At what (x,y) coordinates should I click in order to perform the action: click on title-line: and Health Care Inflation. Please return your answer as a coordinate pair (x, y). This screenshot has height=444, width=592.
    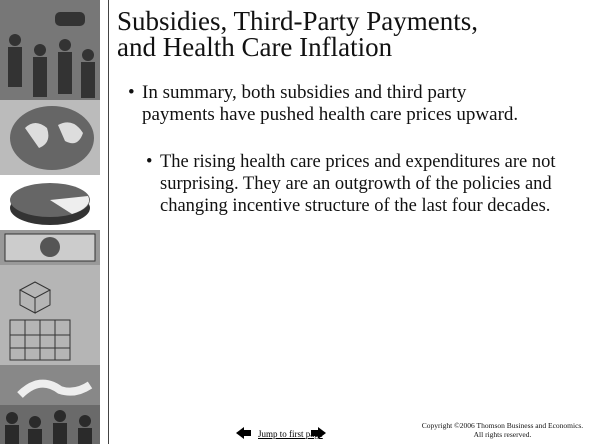
    Looking at the image, I should click on (255, 47).